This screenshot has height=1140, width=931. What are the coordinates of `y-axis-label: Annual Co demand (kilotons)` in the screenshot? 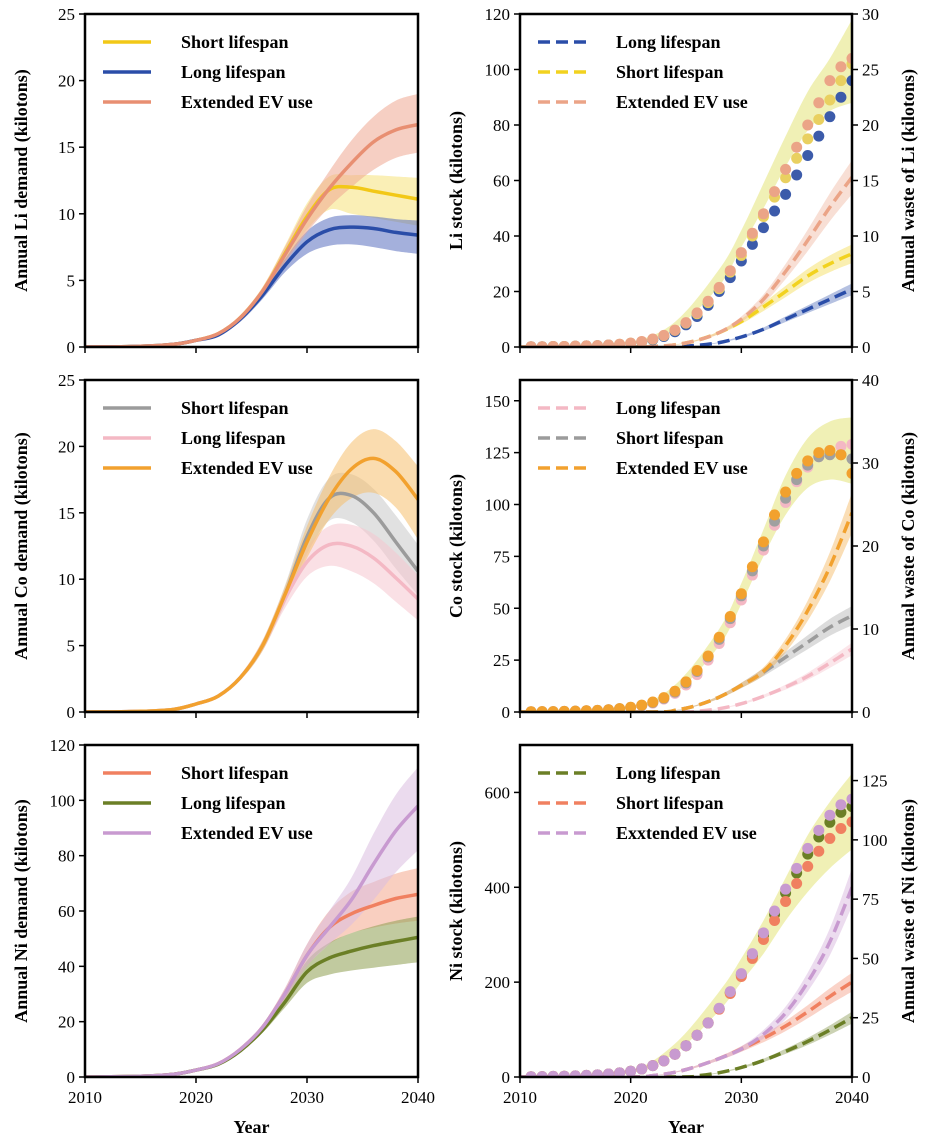 It's located at (21, 546).